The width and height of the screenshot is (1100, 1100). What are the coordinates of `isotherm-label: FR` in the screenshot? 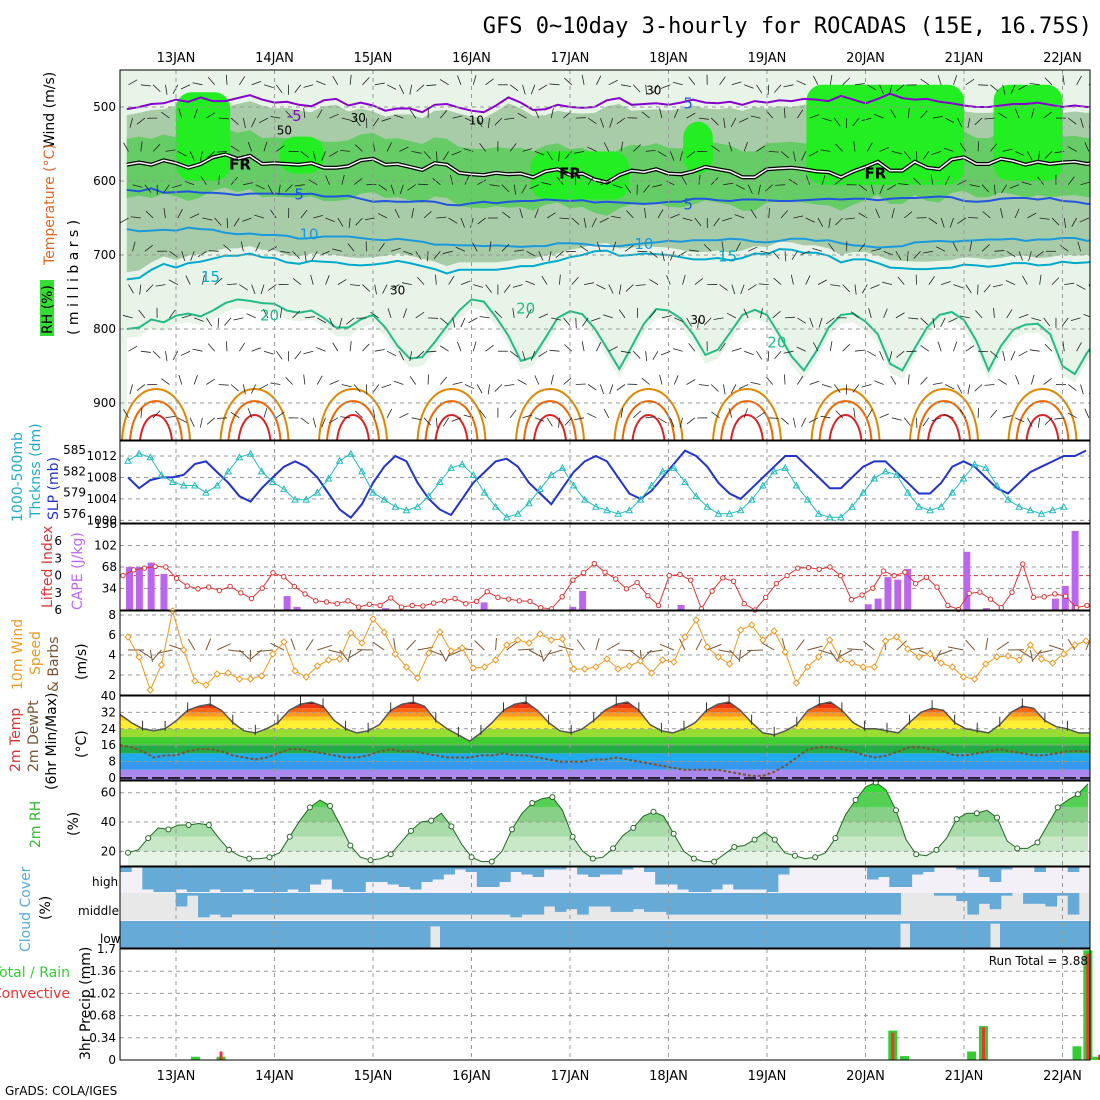 It's located at (875, 174).